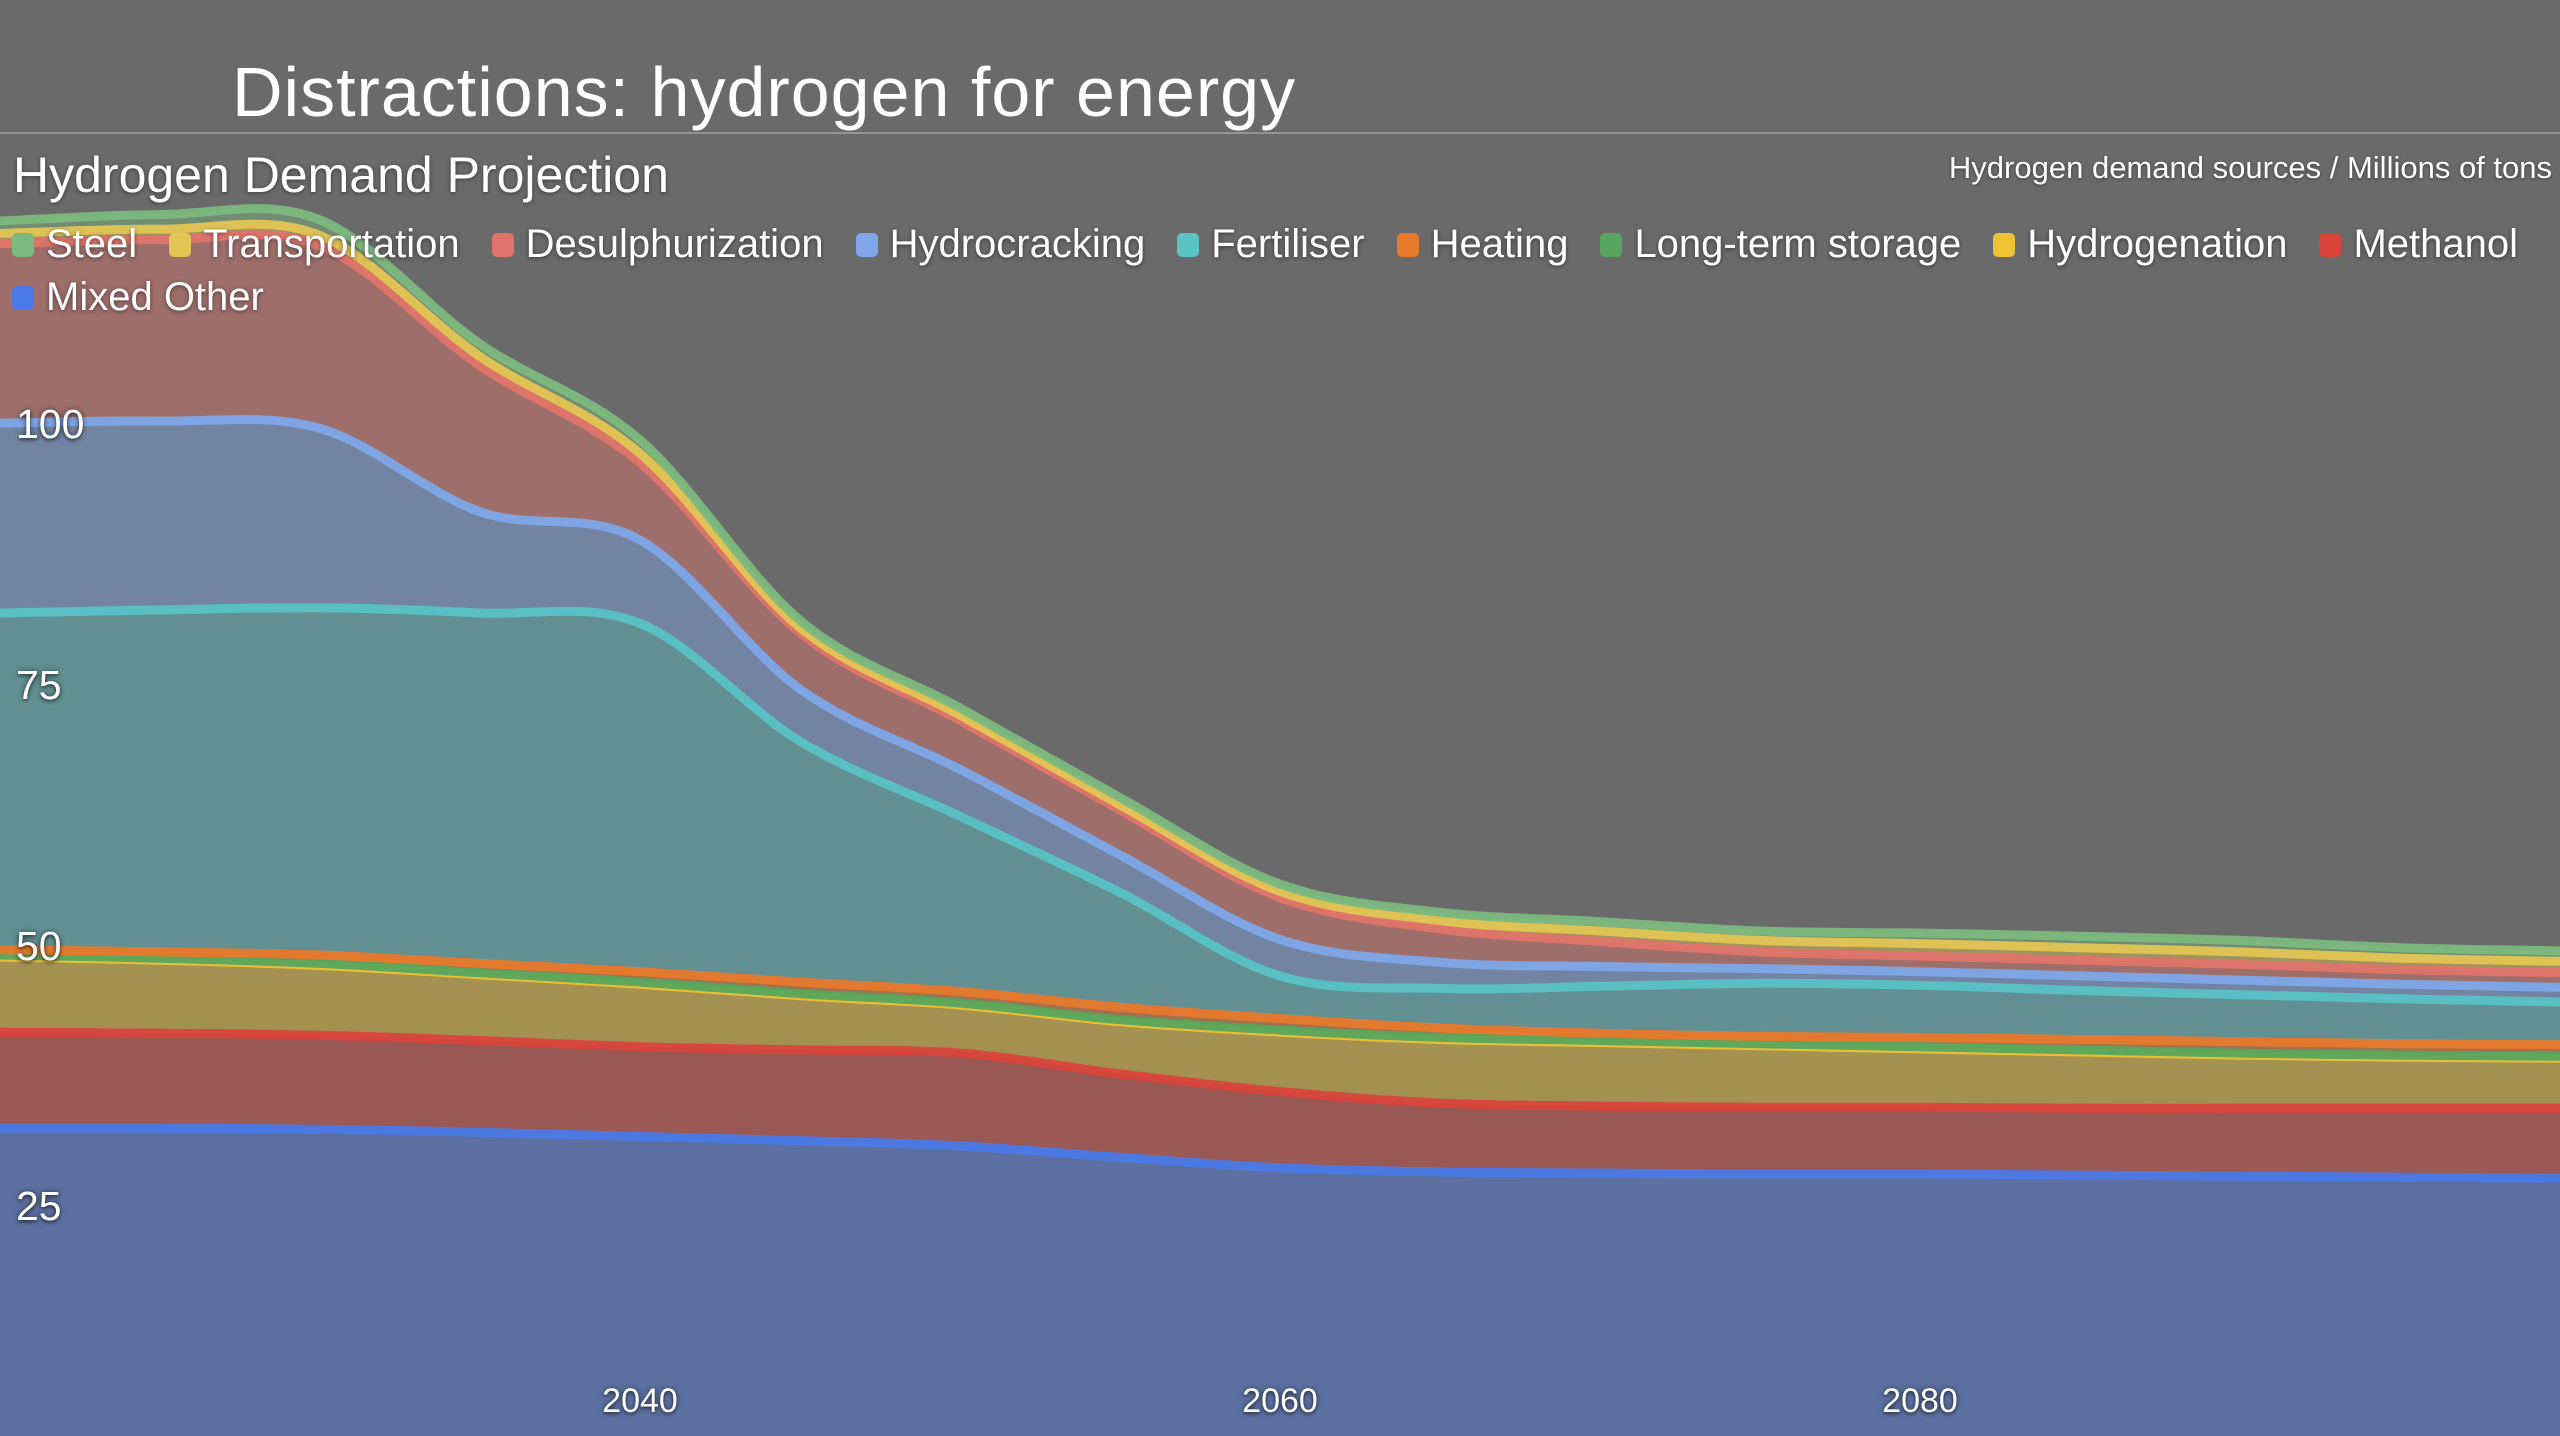 The width and height of the screenshot is (2560, 1436). I want to click on legend-label: Fertiliser, so click(1288, 244).